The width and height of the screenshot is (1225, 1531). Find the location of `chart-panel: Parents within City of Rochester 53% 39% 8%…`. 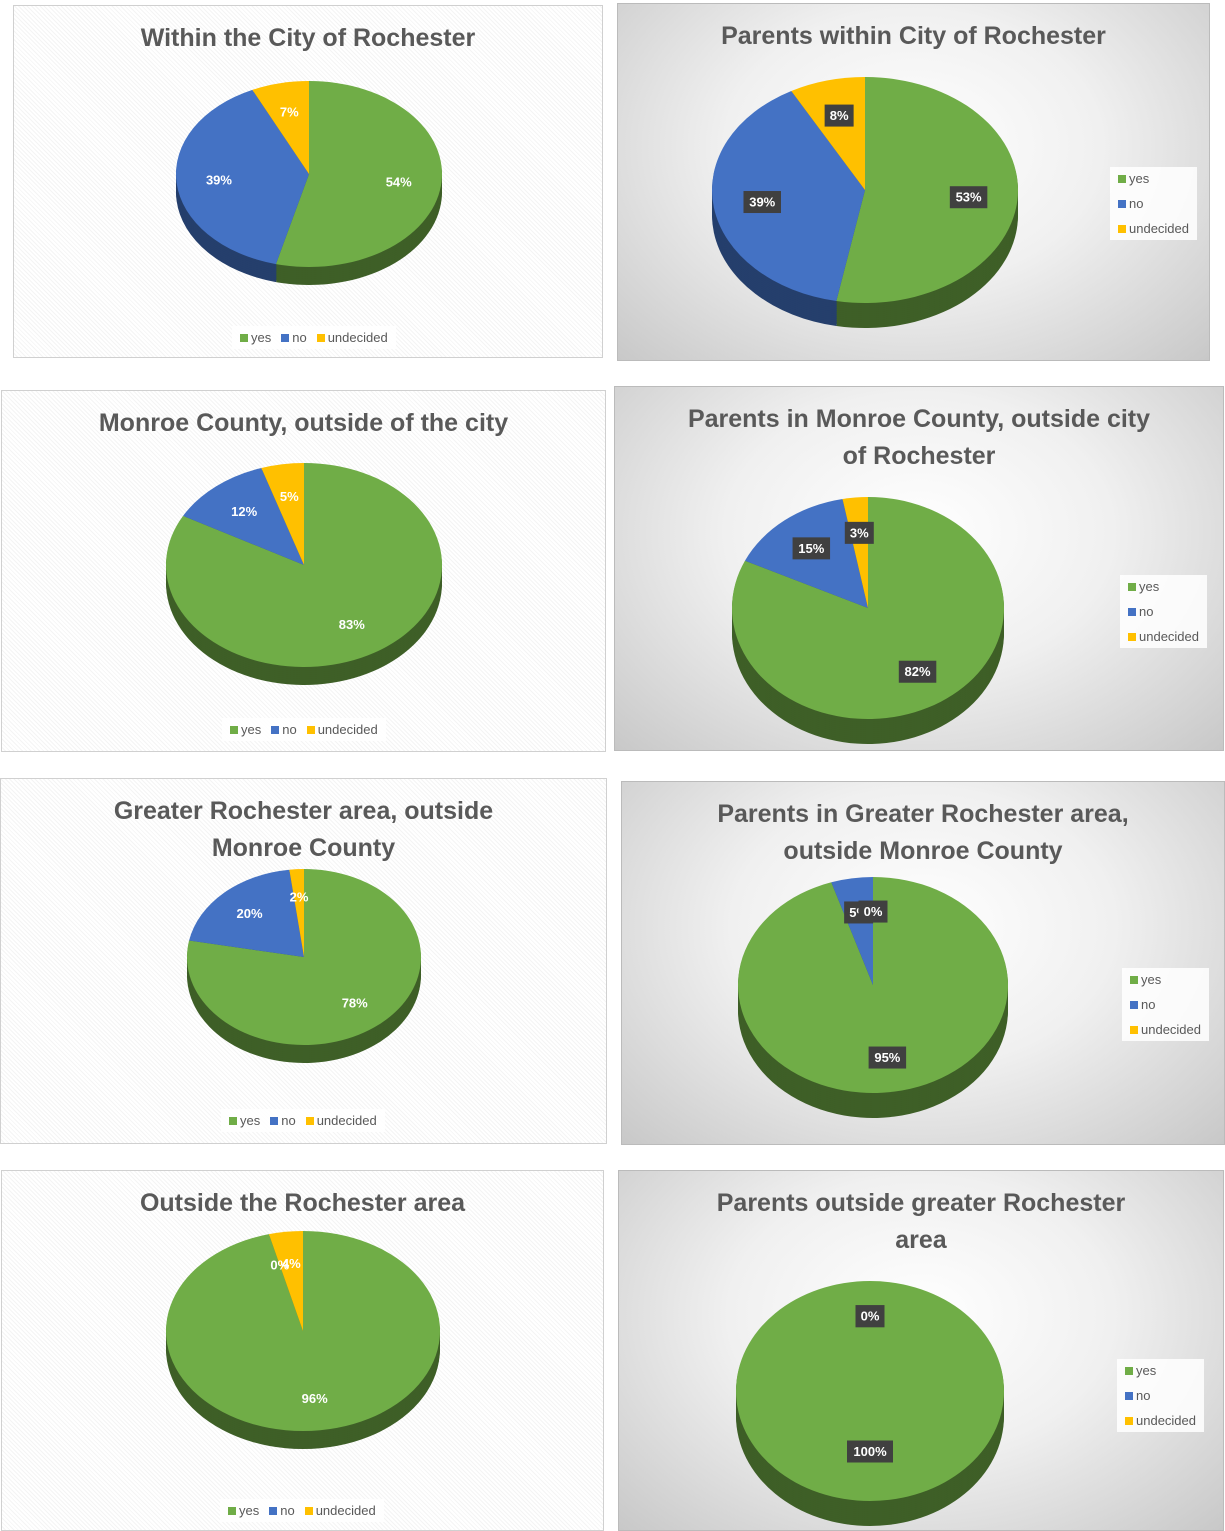

chart-panel: Parents within City of Rochester 53% 39% 8%… is located at coordinates (913, 182).